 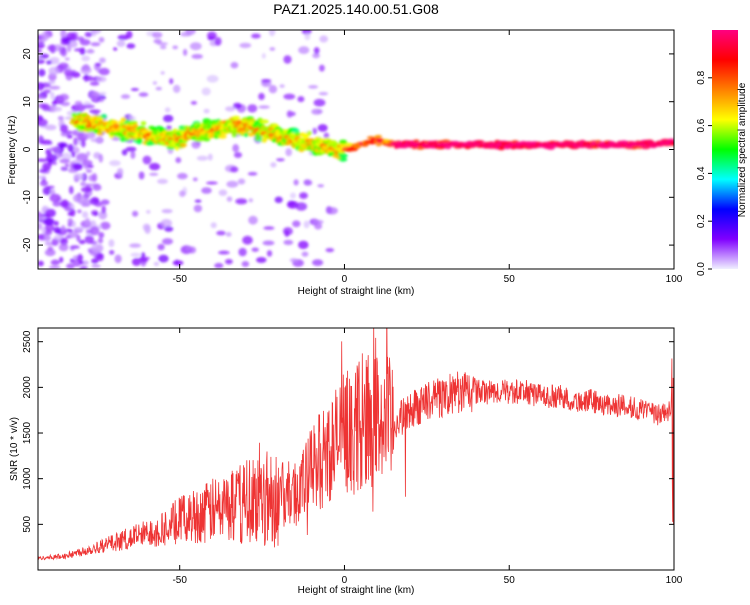 I want to click on y-tick-label: 1500, so click(x=27, y=432).